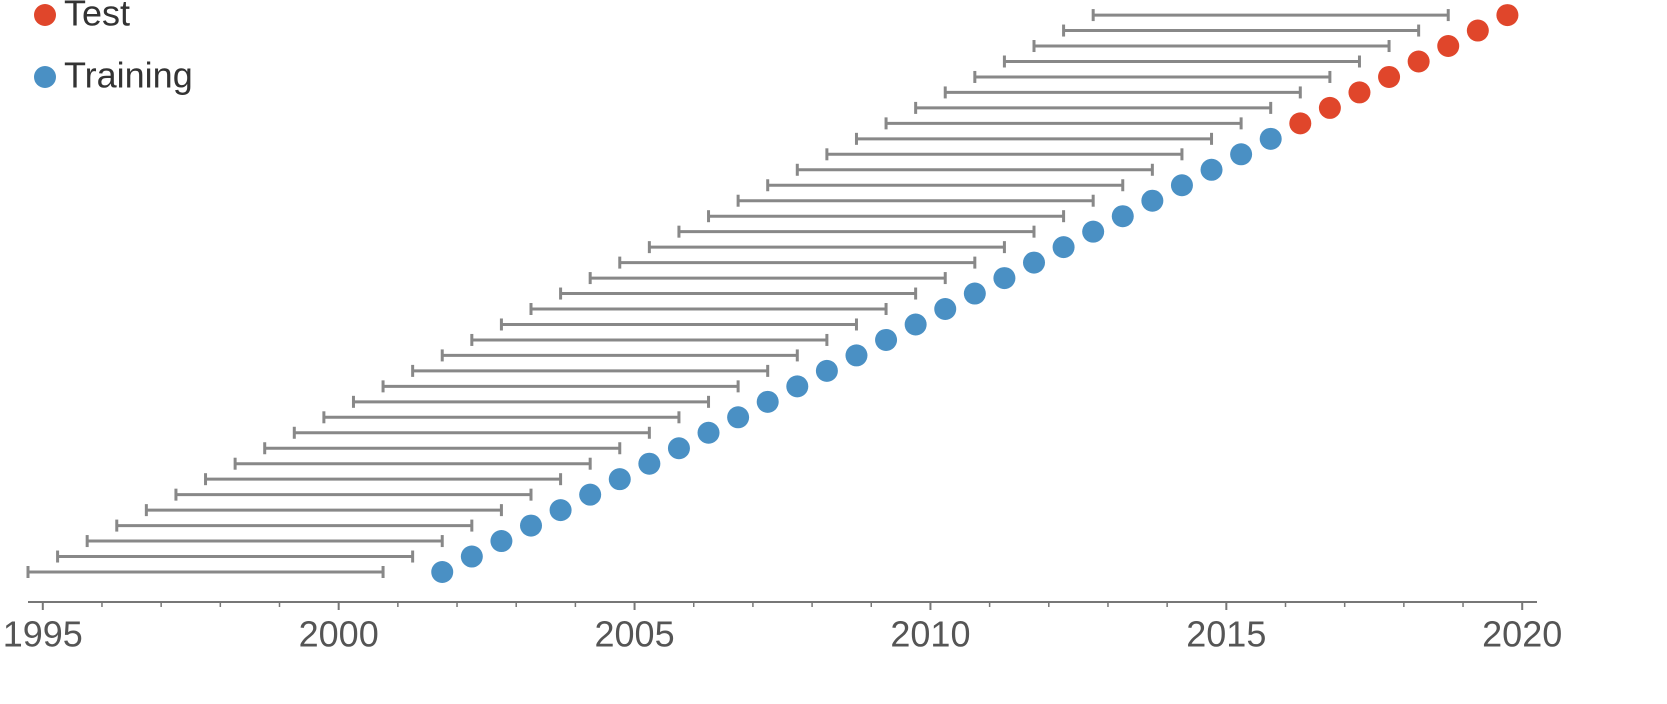  Describe the element at coordinates (1226, 634) in the screenshot. I see `x-tick-label: 2015` at that location.